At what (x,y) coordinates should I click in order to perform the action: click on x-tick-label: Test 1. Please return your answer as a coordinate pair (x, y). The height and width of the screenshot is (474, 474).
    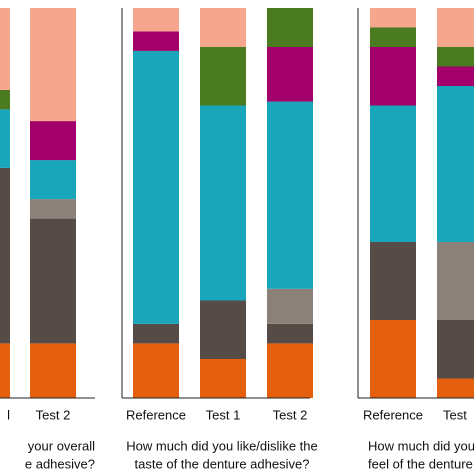
    Looking at the image, I should click on (223, 414).